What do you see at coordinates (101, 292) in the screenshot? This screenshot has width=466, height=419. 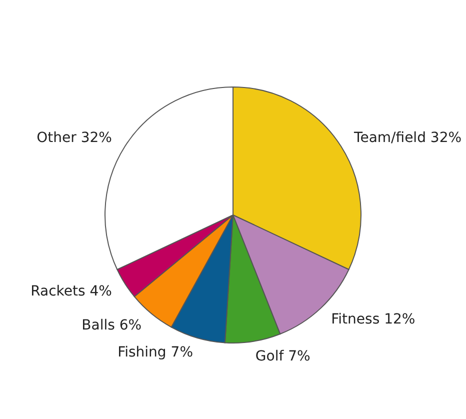 I see `data-label: 4%` at bounding box center [101, 292].